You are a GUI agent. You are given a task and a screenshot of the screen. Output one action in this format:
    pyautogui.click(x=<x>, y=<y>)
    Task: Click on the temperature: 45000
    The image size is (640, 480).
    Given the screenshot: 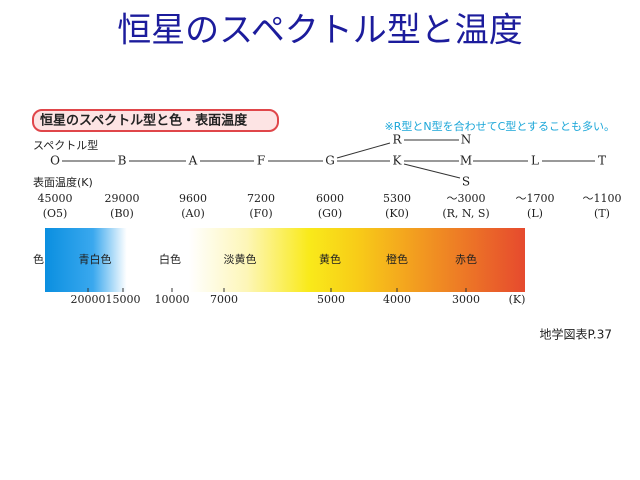 What is the action you would take?
    pyautogui.click(x=55, y=198)
    